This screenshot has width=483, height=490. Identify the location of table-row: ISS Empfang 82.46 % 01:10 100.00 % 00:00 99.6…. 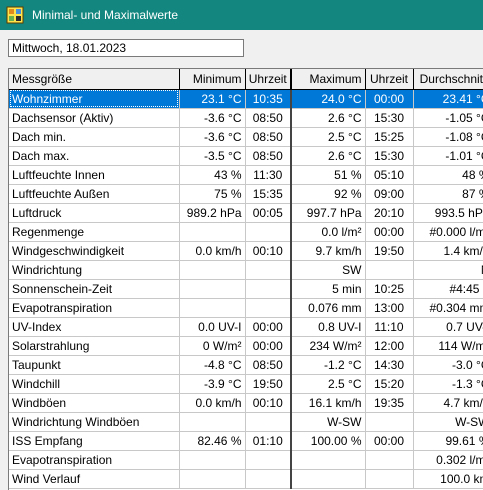
(246, 441).